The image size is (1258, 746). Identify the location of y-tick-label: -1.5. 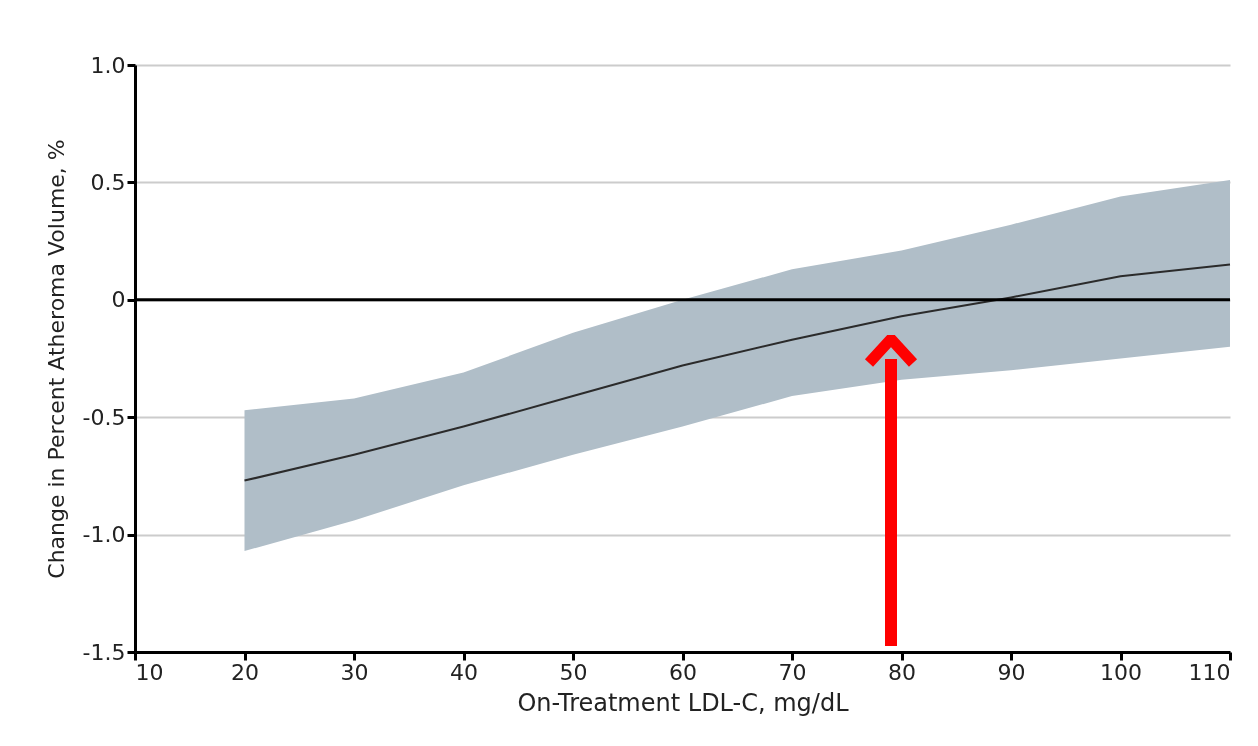
(104, 652).